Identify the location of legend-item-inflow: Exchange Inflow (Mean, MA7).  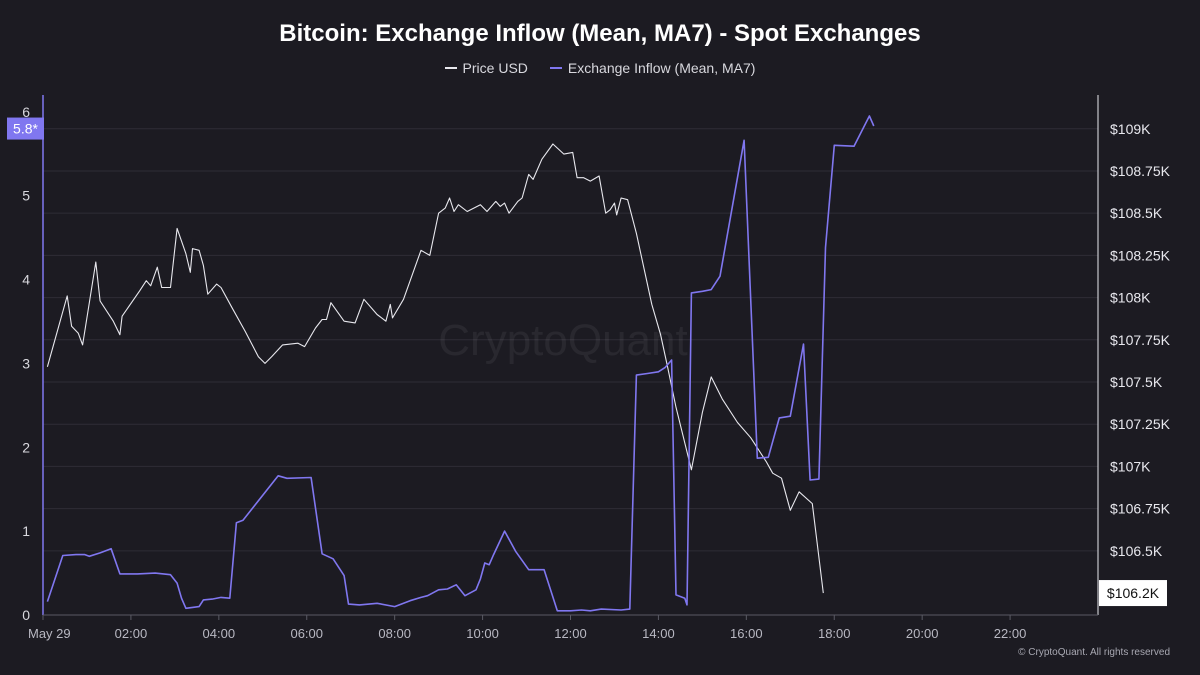
(652, 68).